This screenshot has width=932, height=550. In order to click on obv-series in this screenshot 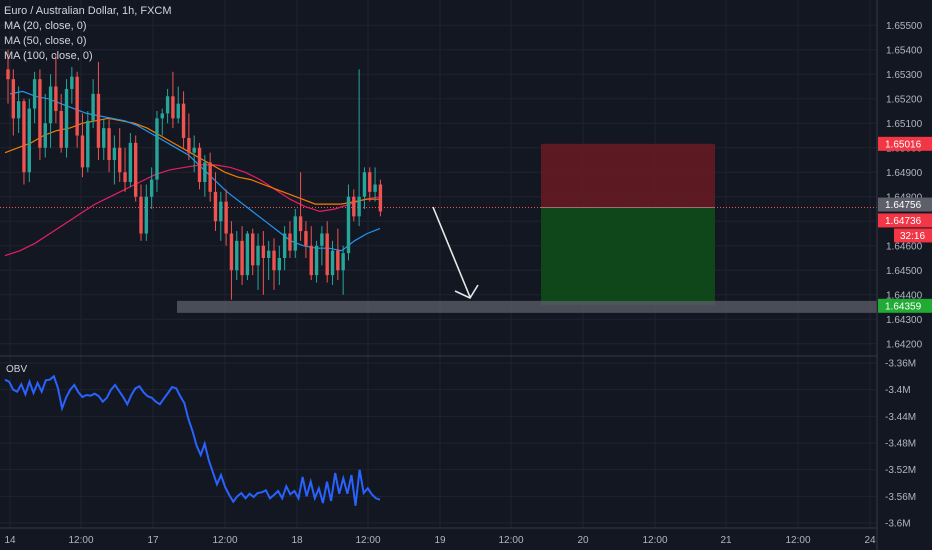, I will do `click(192, 440)`.